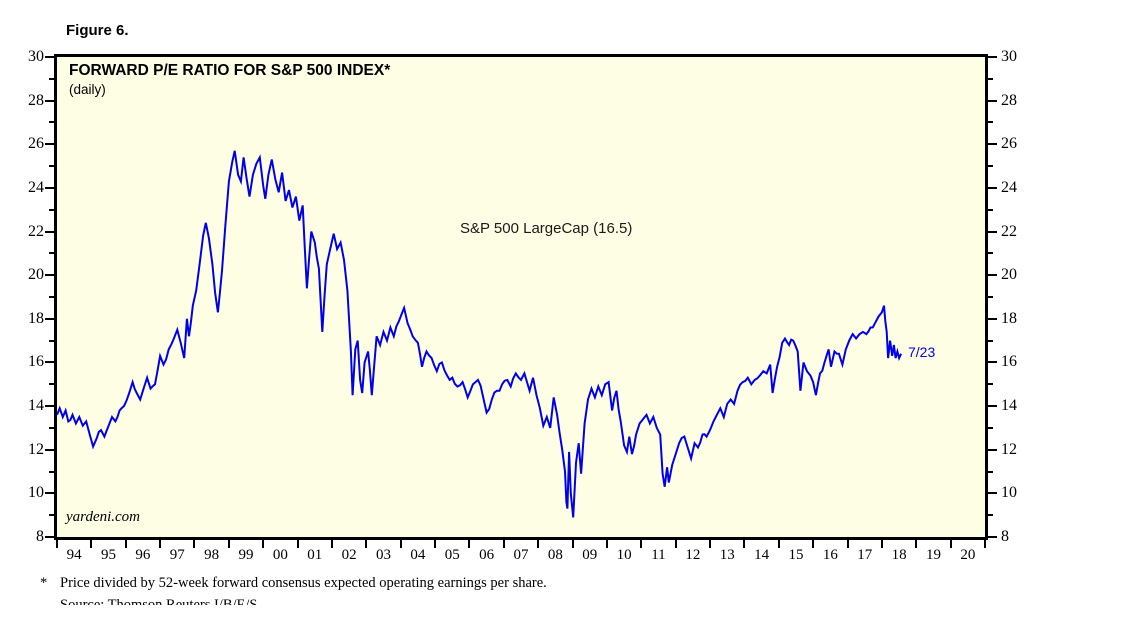 The width and height of the screenshot is (1138, 621). Describe the element at coordinates (36, 406) in the screenshot. I see `y-axis-label-left: 14` at that location.